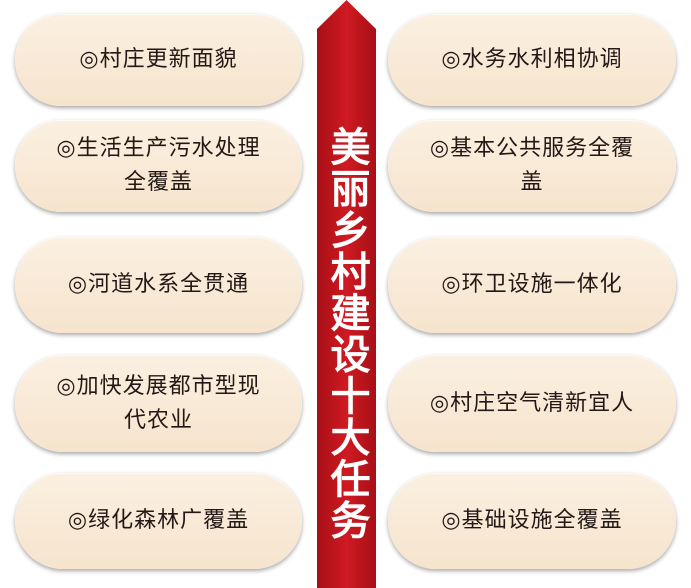 The image size is (691, 588). I want to click on task-card-sanitation: ◎环卫设施一体化, so click(532, 285).